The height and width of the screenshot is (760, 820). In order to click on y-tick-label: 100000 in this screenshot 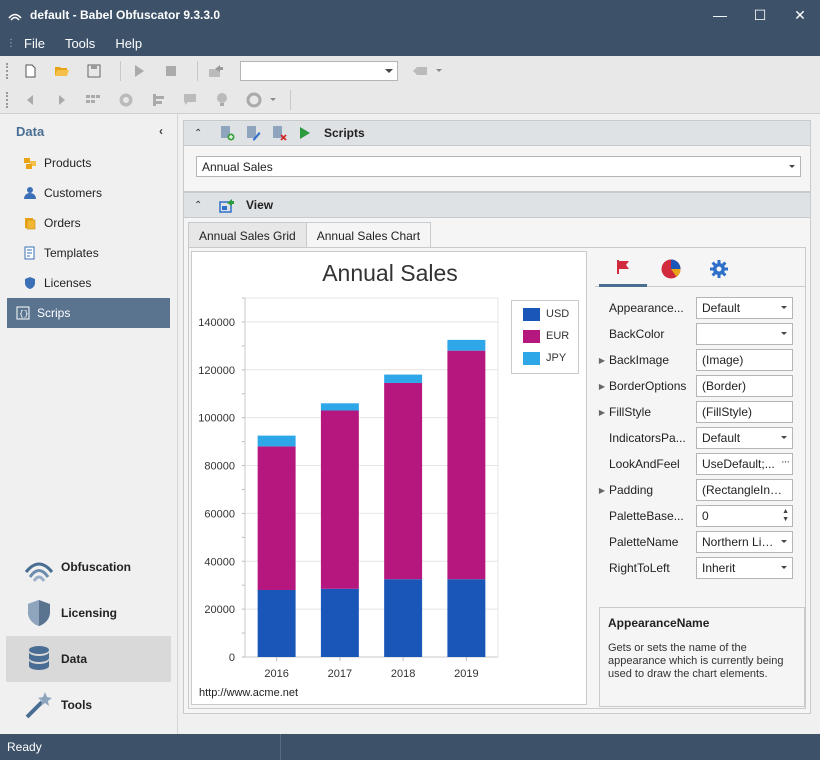, I will do `click(216, 419)`.